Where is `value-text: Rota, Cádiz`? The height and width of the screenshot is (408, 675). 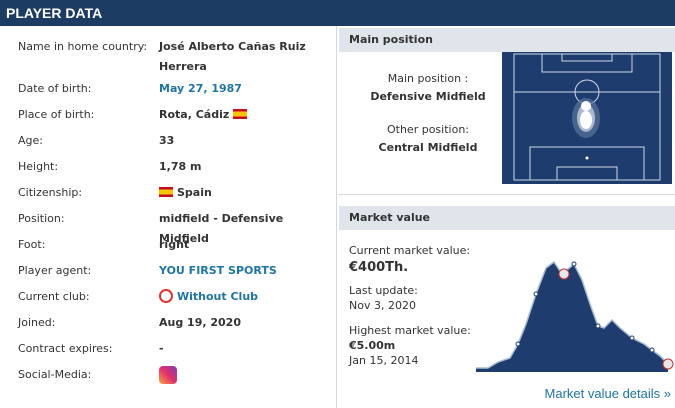
value-text: Rota, Cádiz is located at coordinates (194, 114).